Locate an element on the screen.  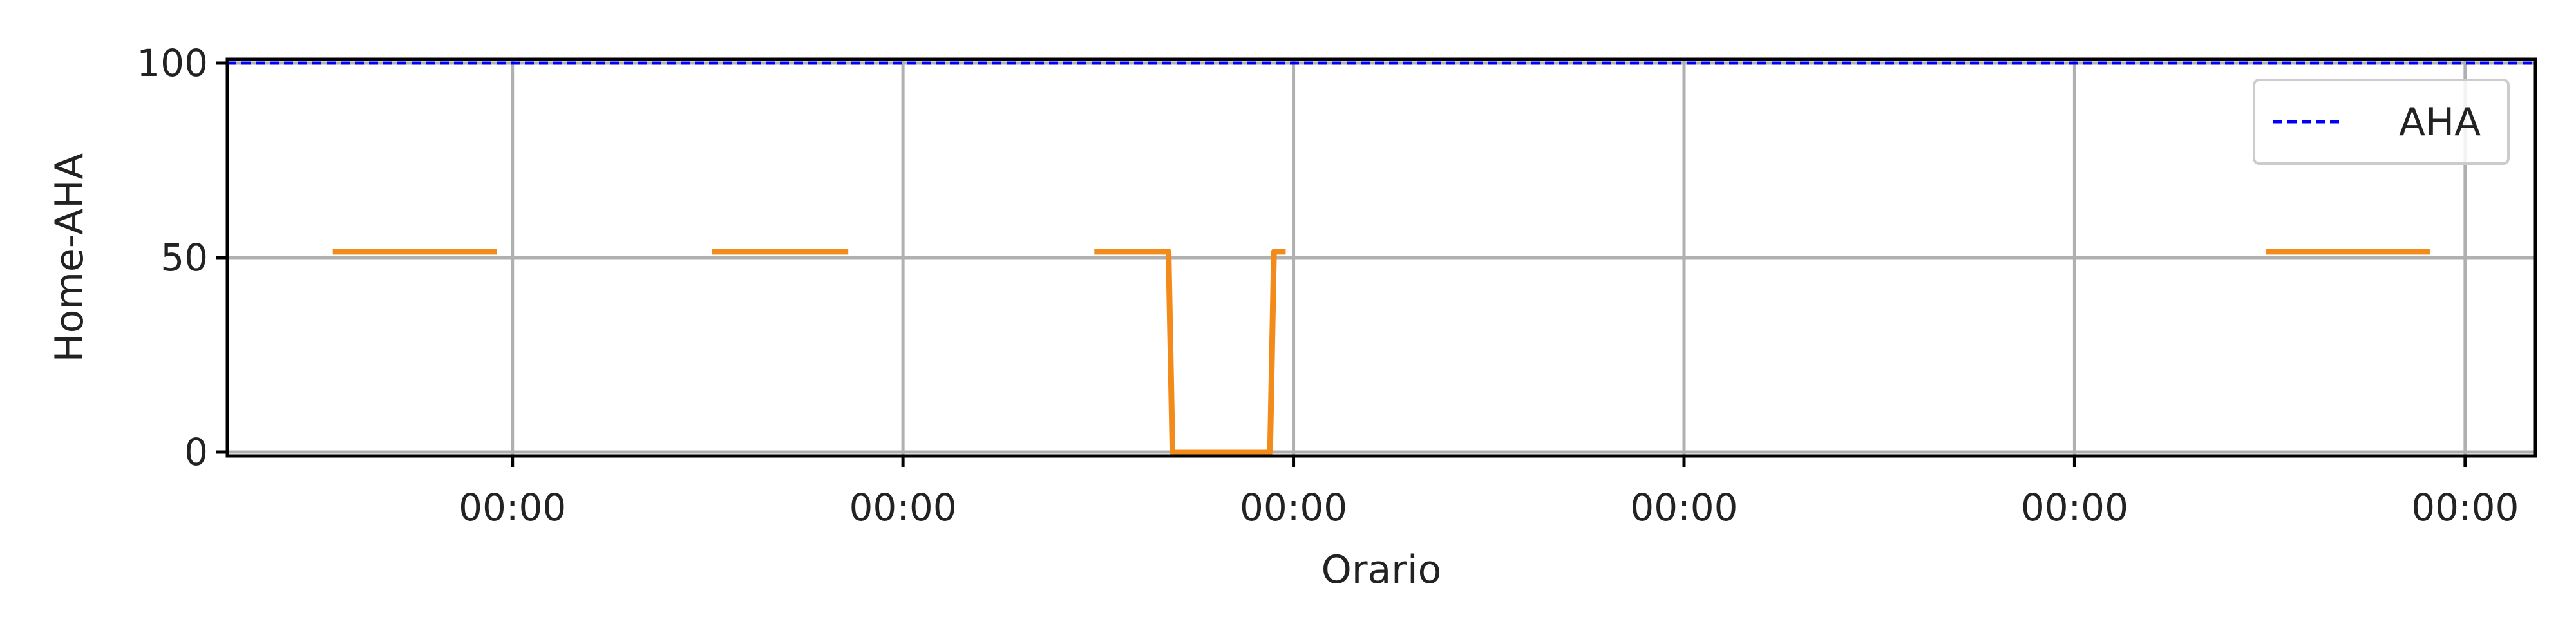
legend-box is located at coordinates (2381, 122).